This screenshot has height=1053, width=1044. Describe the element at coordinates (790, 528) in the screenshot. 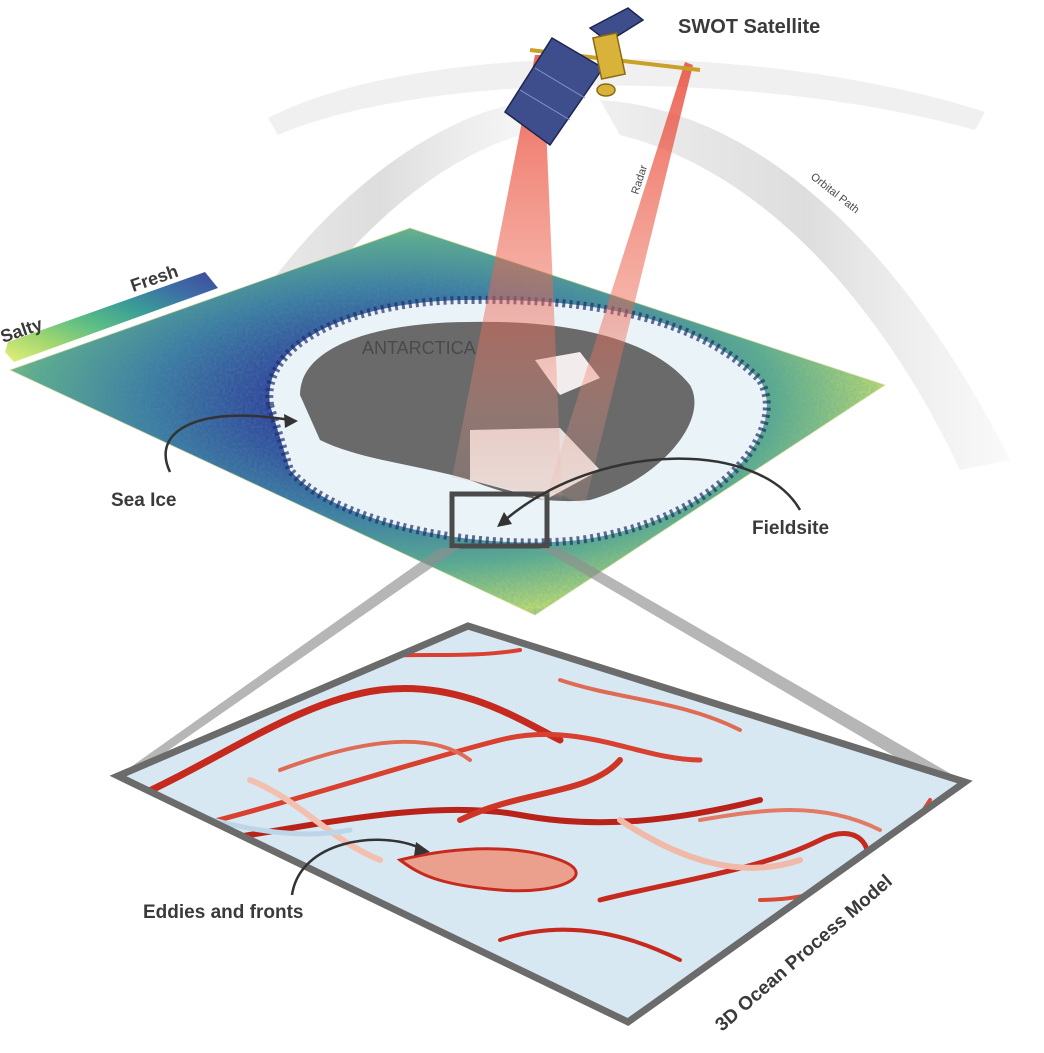

I see `fieldsite-label: Fieldsite` at that location.